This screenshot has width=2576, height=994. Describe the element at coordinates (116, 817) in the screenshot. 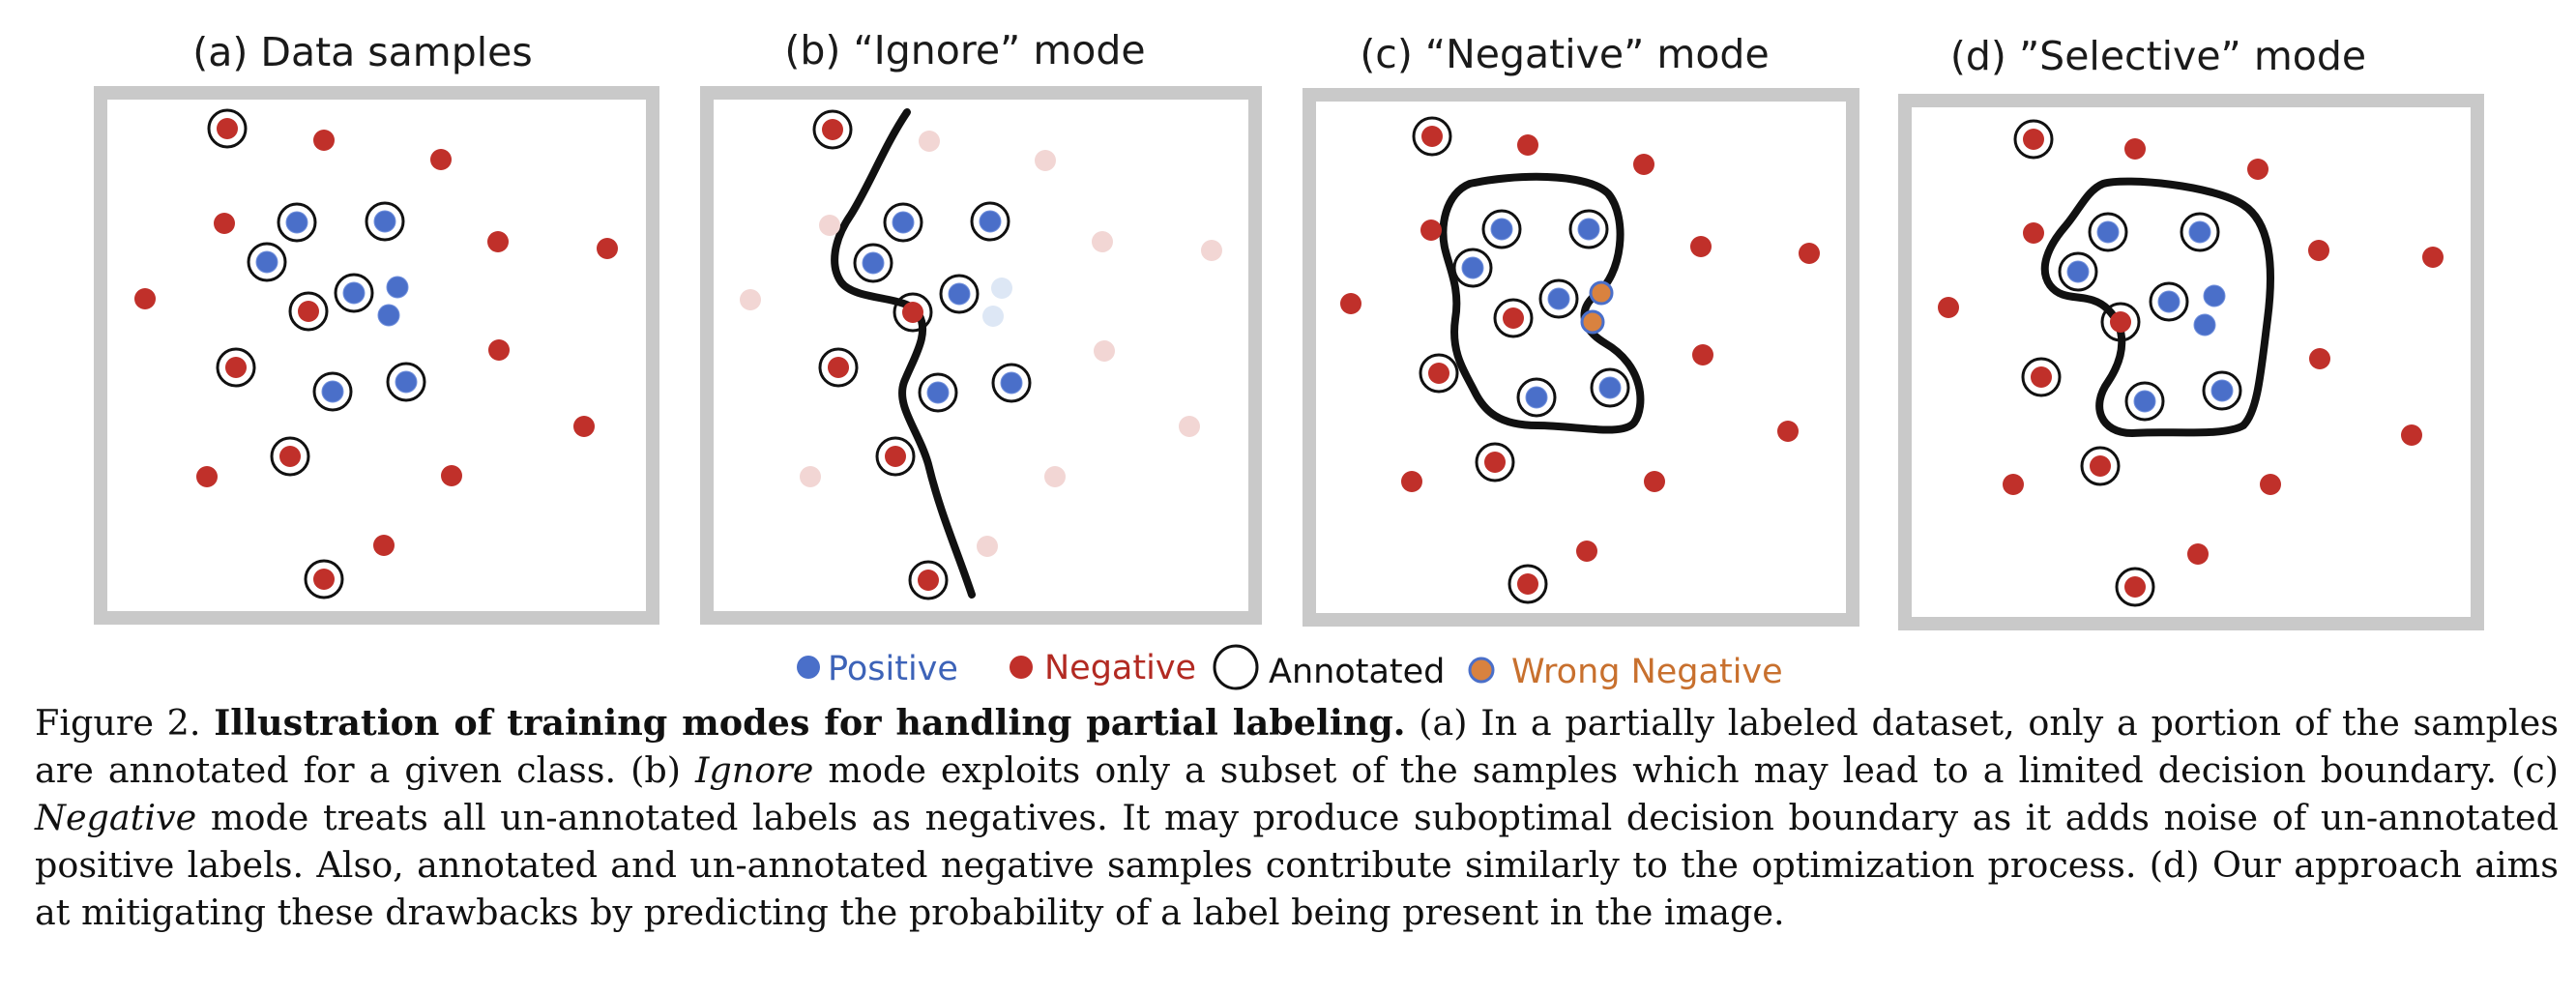

I see `caption-negative-word: Negative` at that location.